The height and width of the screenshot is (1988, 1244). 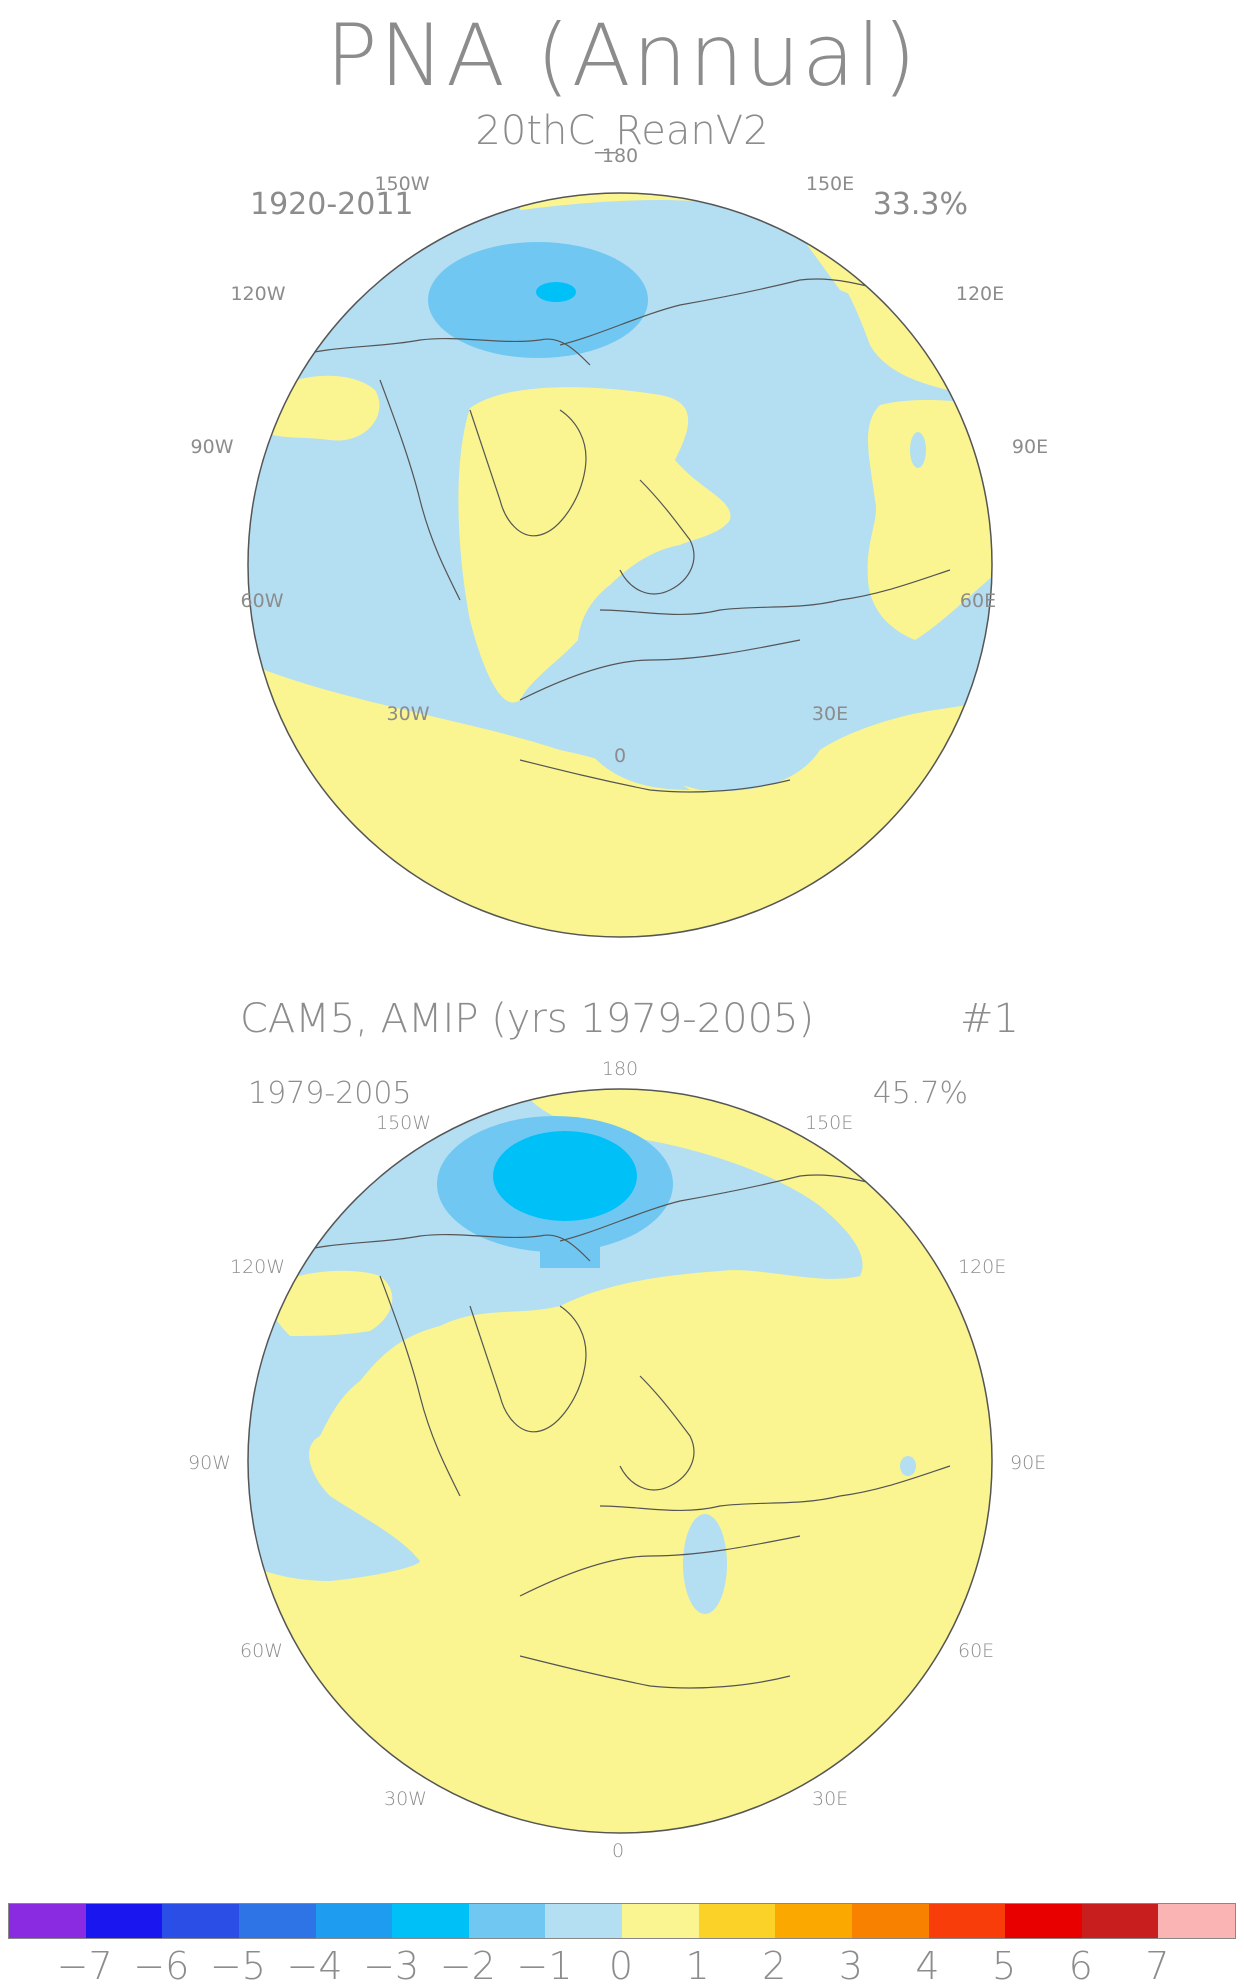 What do you see at coordinates (258, 1267) in the screenshot?
I see `p2-lbl-120w: 120W` at bounding box center [258, 1267].